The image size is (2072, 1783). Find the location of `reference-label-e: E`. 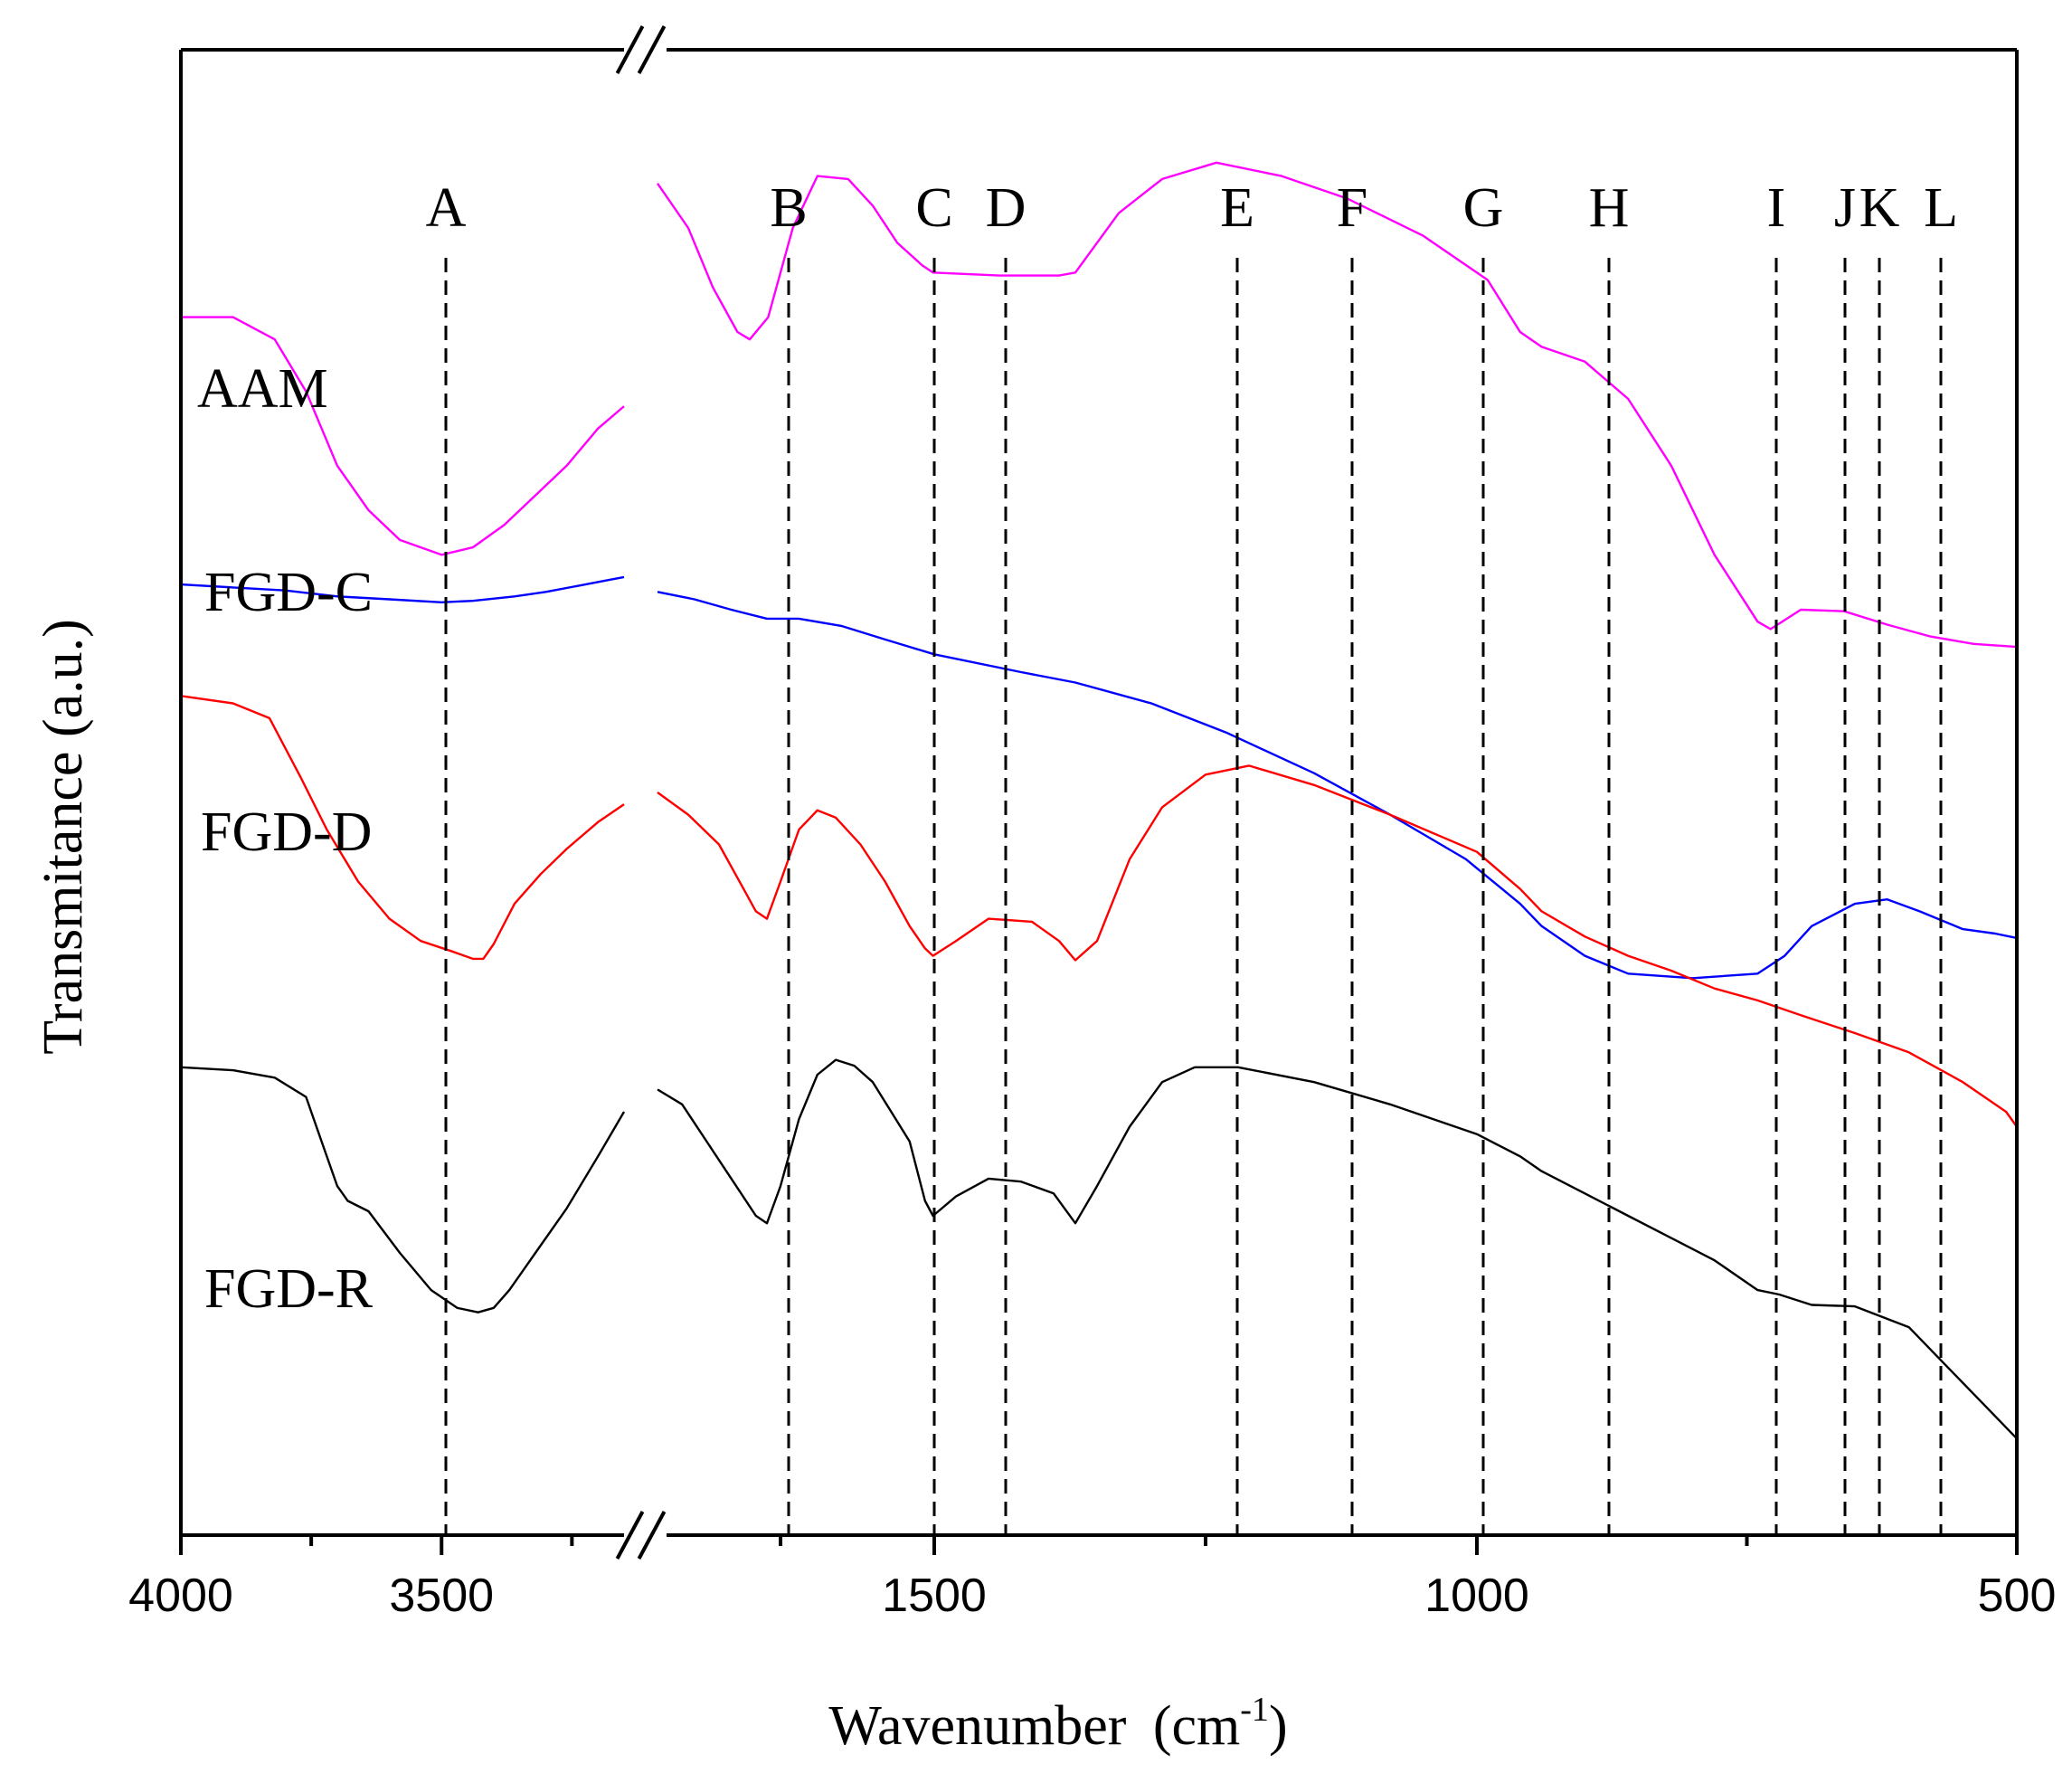

reference-label-e: E is located at coordinates (1237, 208).